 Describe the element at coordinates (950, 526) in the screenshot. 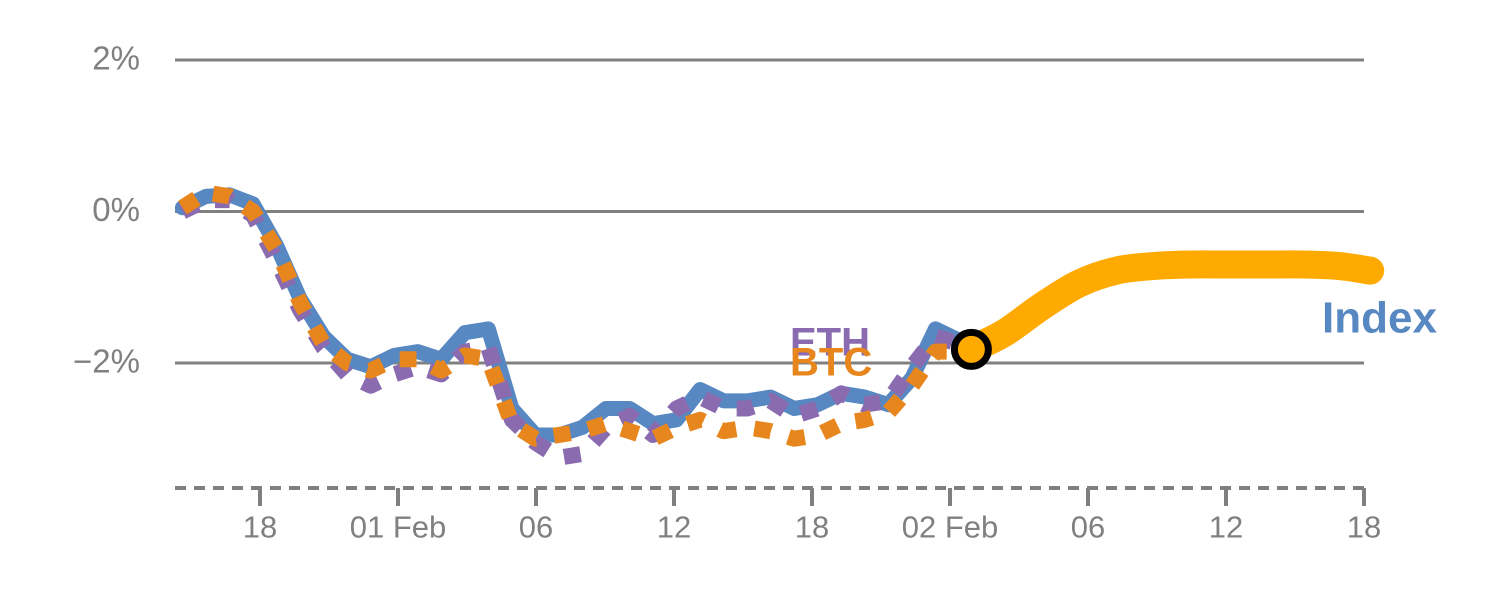

I see `x-tick-label: 02 Feb` at that location.